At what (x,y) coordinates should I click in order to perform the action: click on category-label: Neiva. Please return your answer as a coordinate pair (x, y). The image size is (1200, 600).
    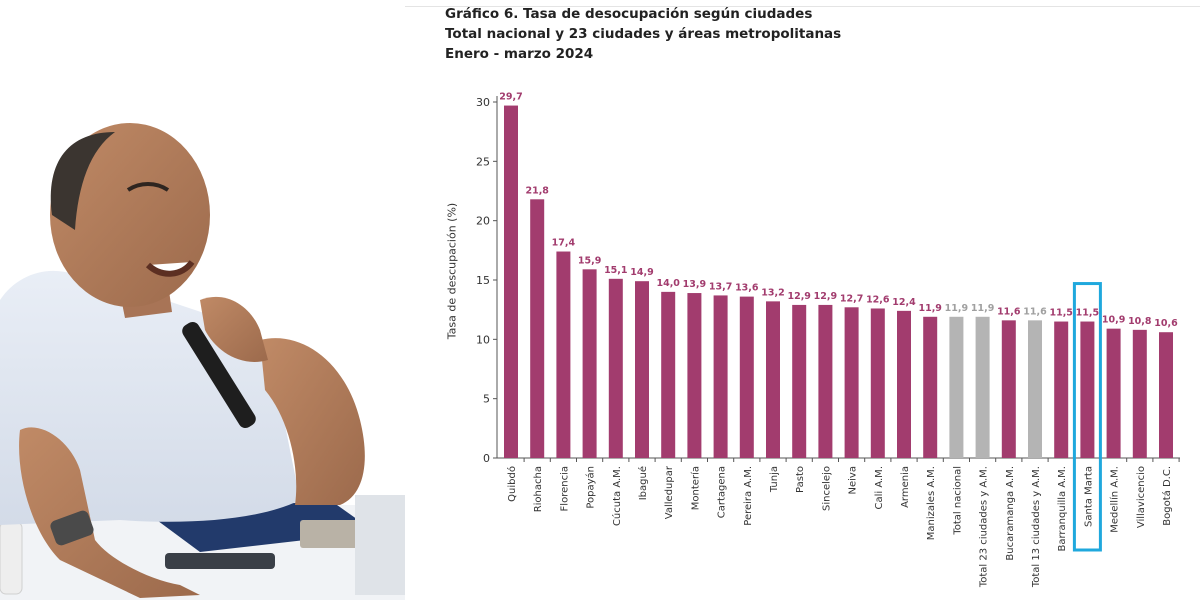
    Looking at the image, I should click on (853, 480).